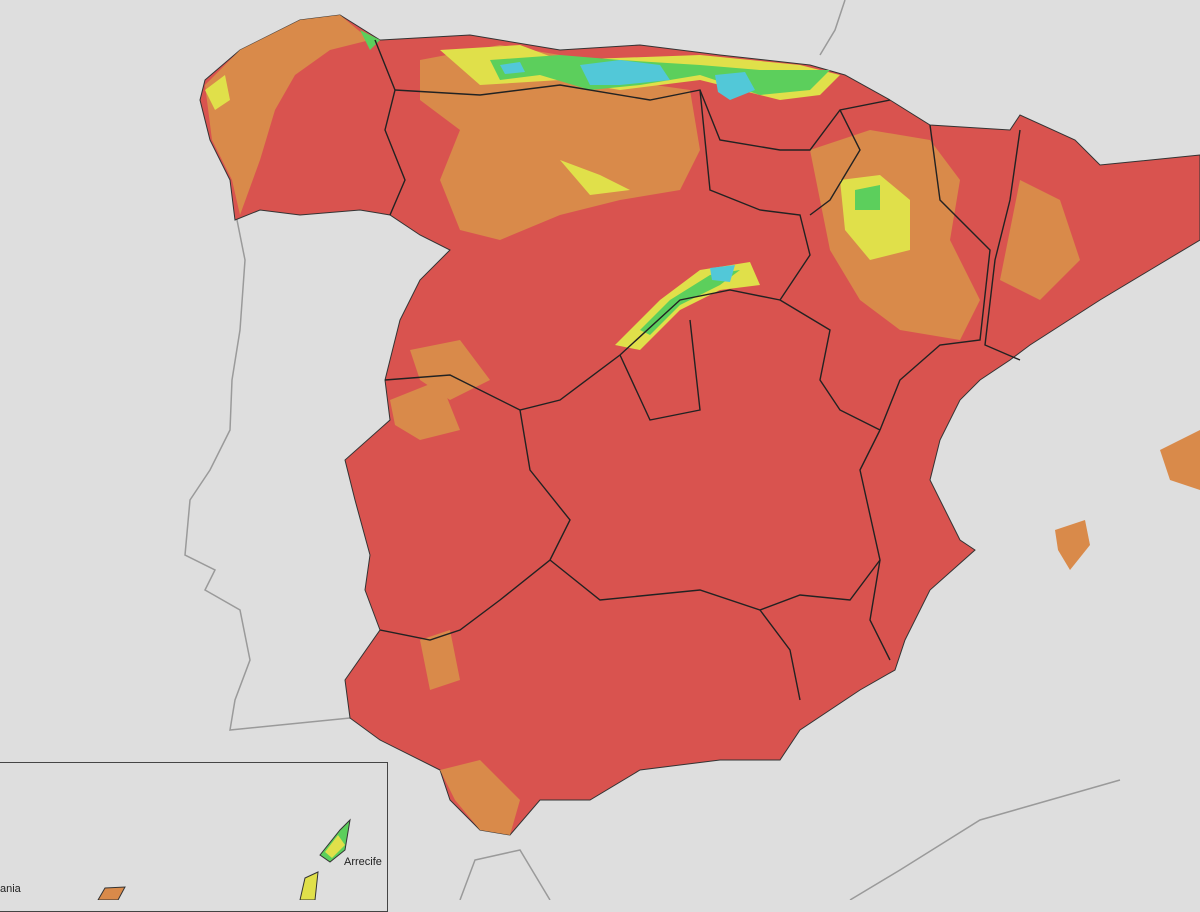 Image resolution: width=1200 pixels, height=912 pixels. What do you see at coordinates (790, 839) in the screenshot?
I see `africa-coast` at bounding box center [790, 839].